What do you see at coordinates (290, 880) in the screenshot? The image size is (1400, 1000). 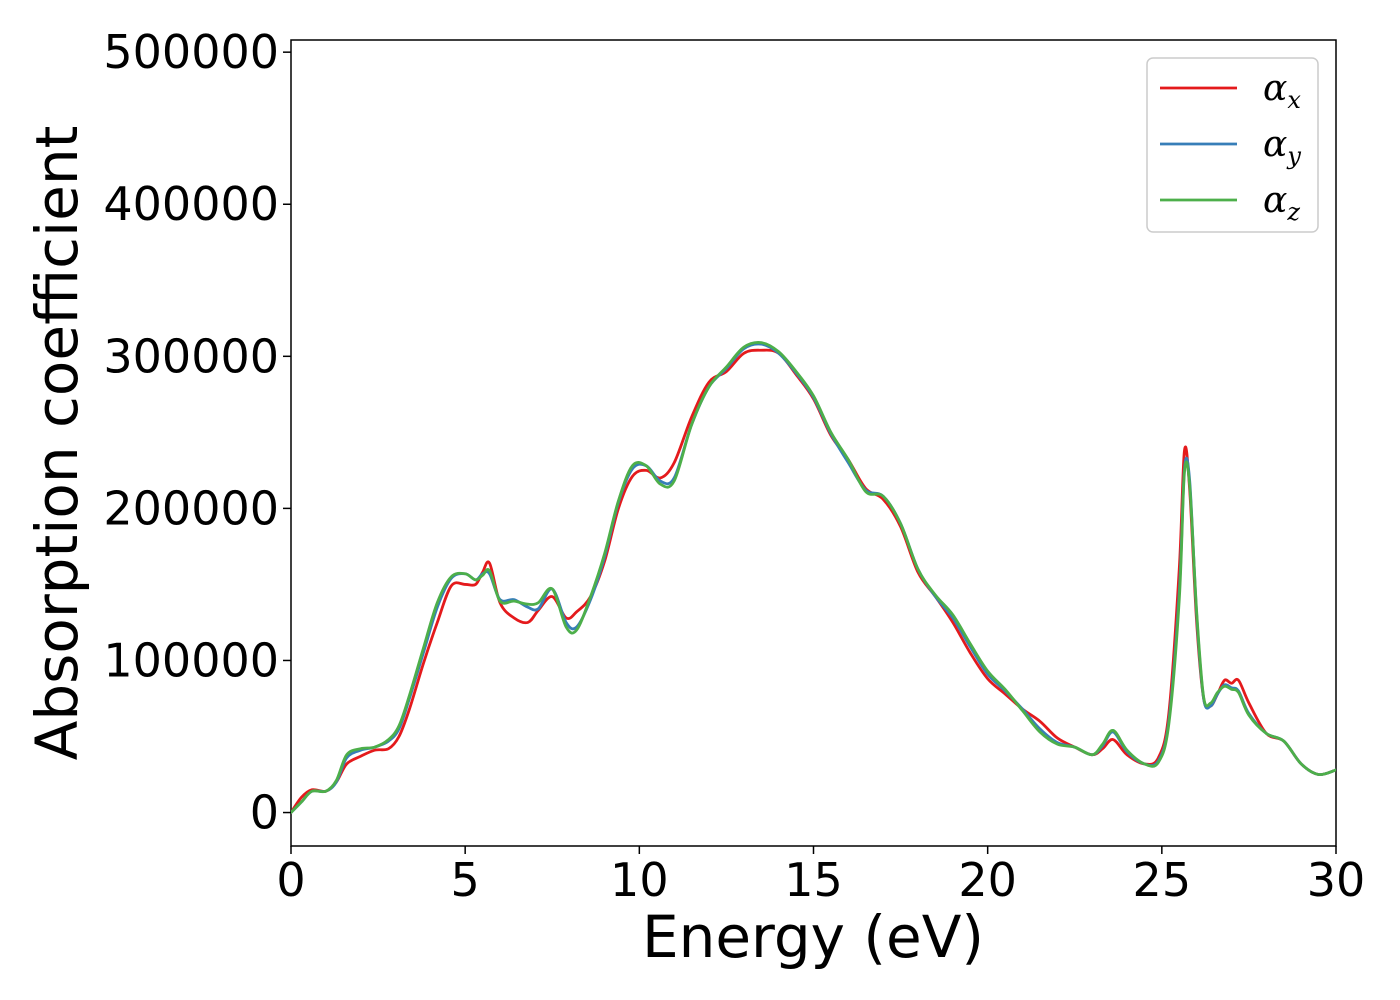 I see `x-tick-label: 0` at bounding box center [290, 880].